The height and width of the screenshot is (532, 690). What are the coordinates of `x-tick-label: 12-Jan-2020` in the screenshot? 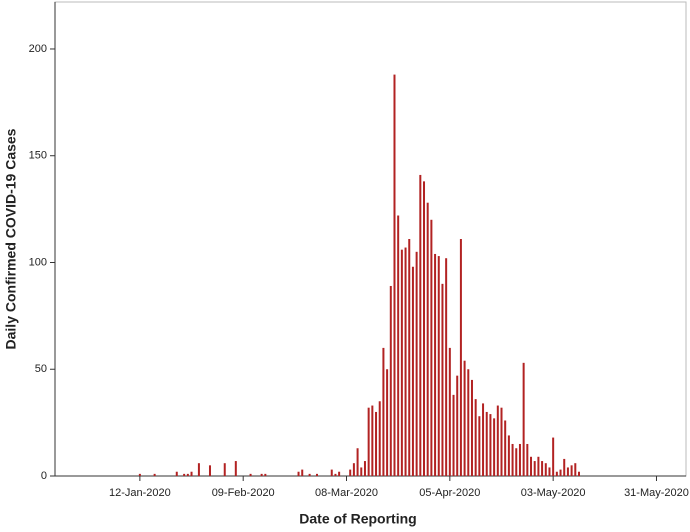 It's located at (140, 493).